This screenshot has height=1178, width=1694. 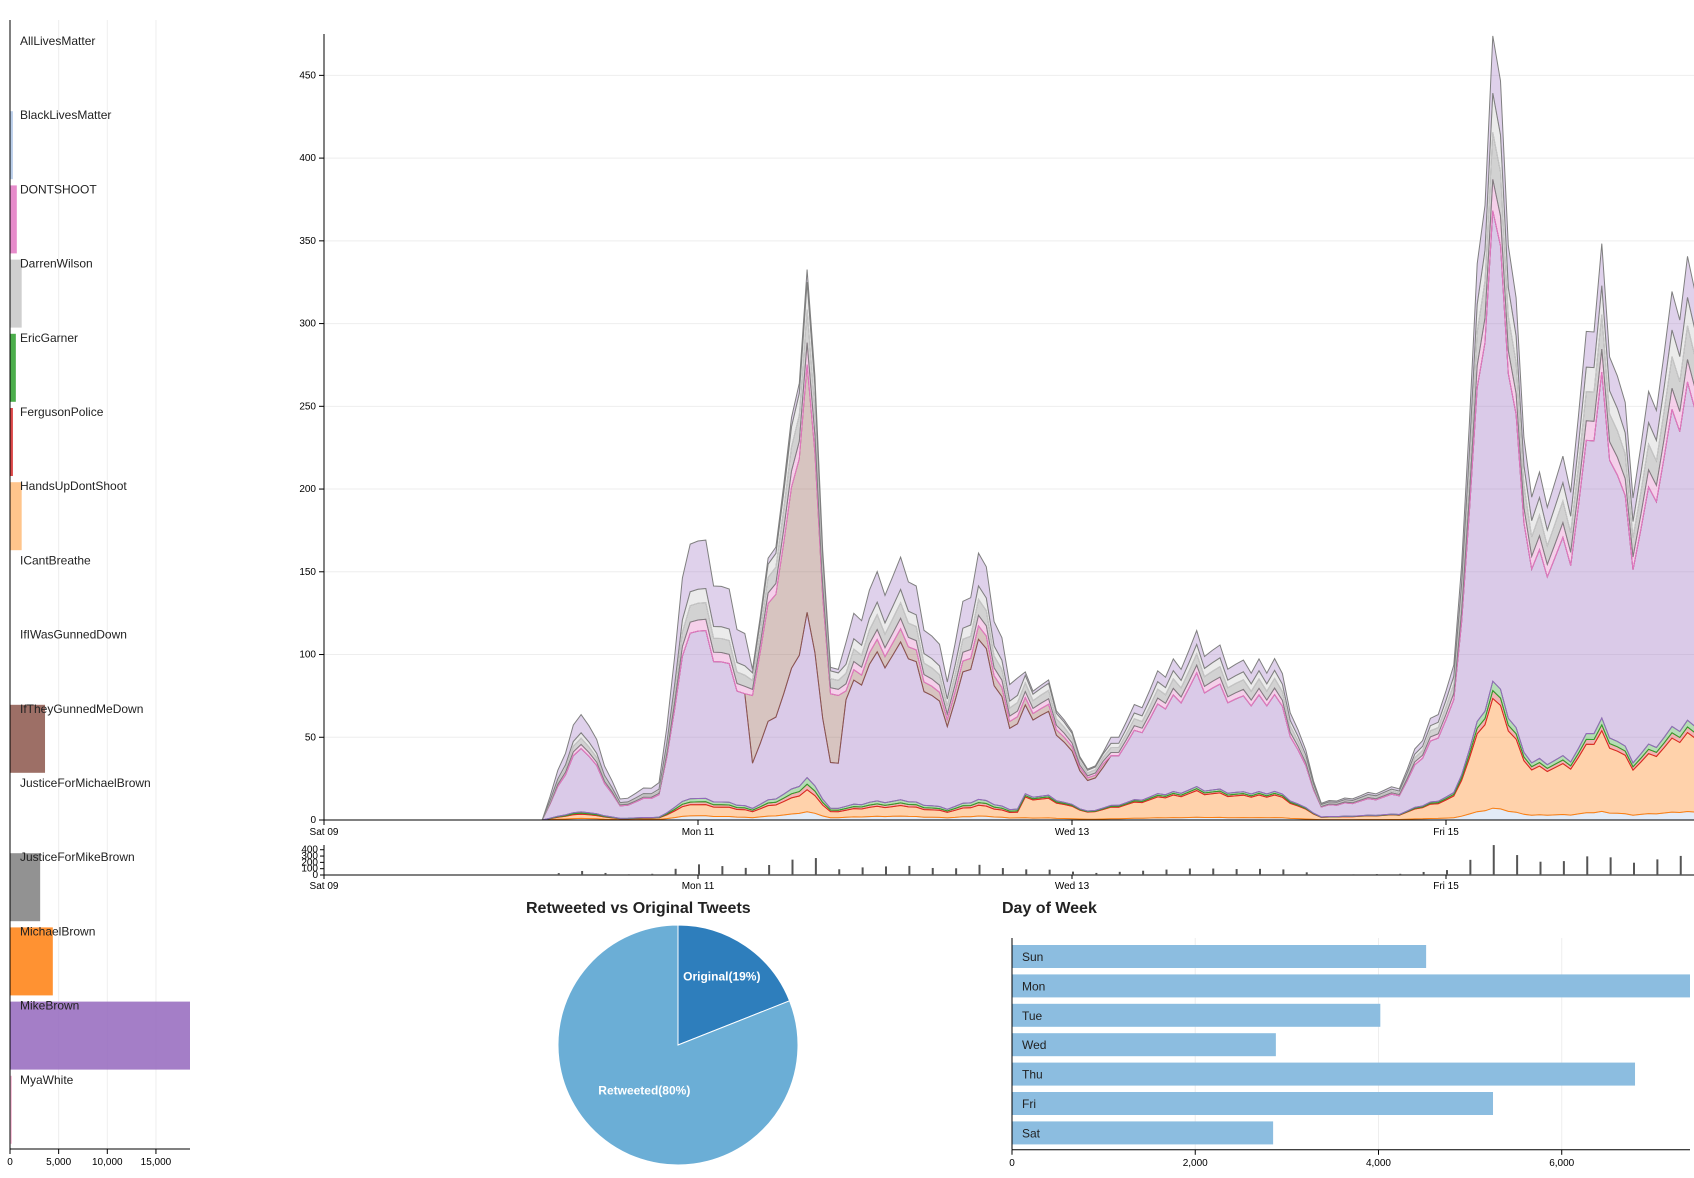 What do you see at coordinates (638, 908) in the screenshot?
I see `pie-chart-title: Retweeted vs Original Tweets` at bounding box center [638, 908].